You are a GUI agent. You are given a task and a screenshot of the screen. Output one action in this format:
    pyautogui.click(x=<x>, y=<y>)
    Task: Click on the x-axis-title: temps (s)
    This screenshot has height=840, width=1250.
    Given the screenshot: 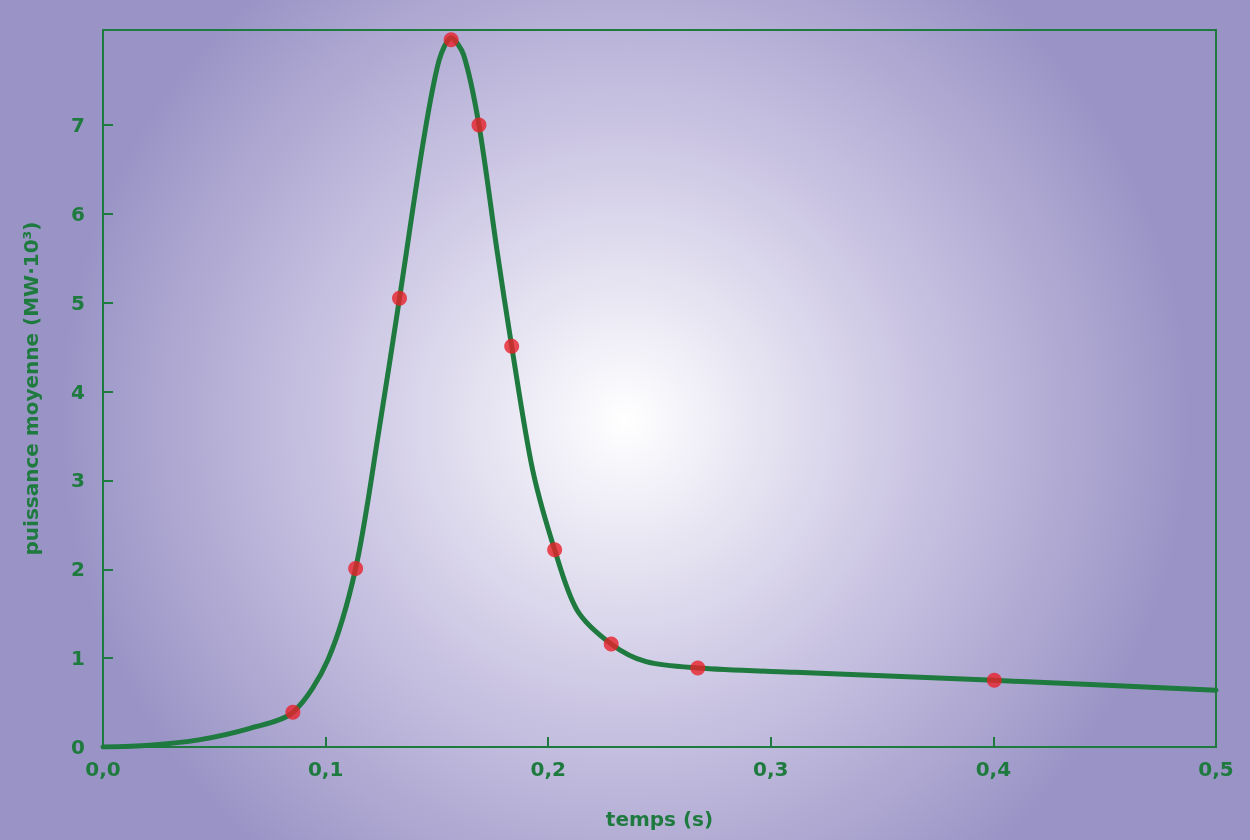 What is the action you would take?
    pyautogui.click(x=659, y=819)
    